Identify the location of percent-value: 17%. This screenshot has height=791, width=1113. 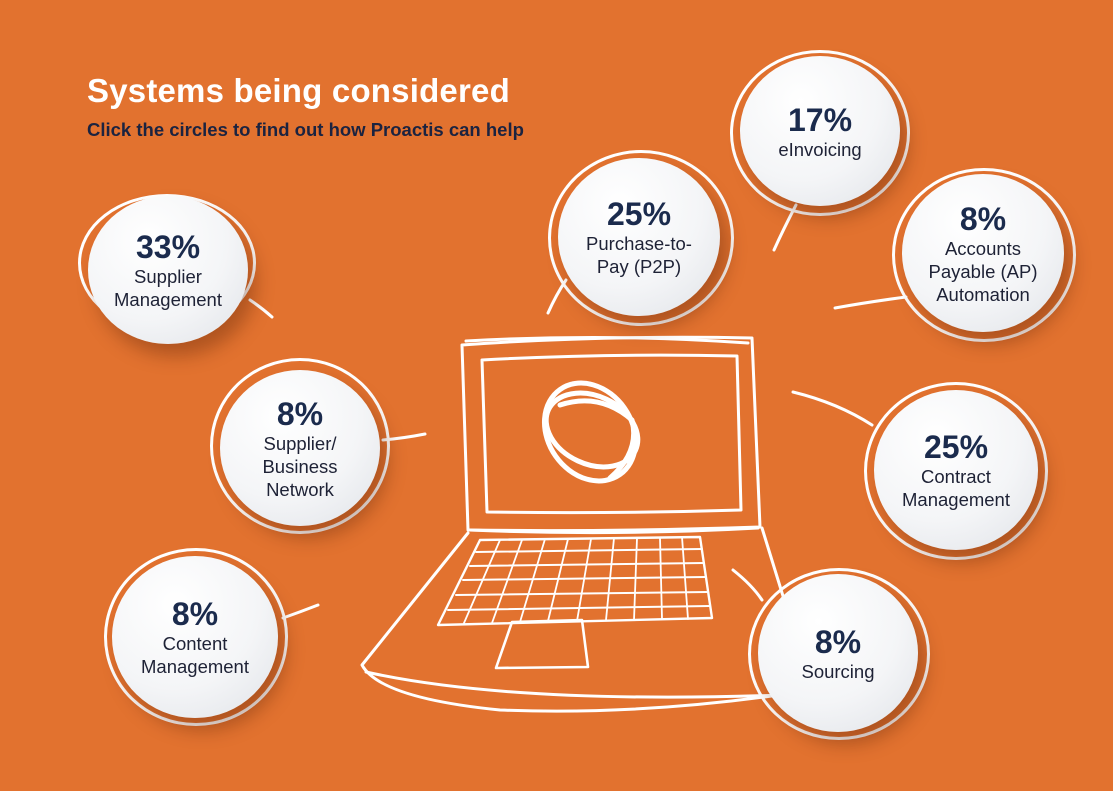
(820, 119).